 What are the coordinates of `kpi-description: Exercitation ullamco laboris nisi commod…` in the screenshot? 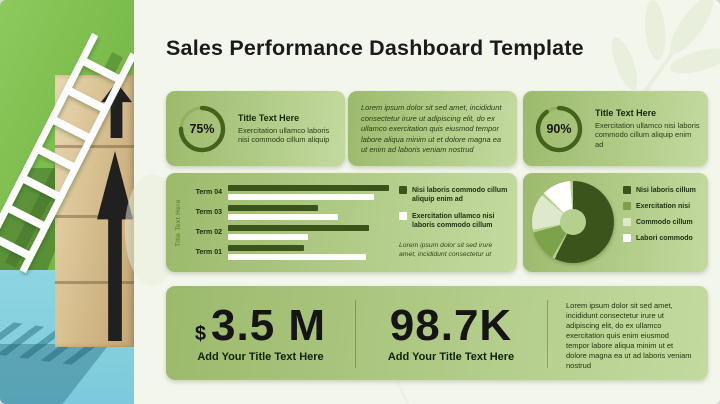 It's located at (284, 135).